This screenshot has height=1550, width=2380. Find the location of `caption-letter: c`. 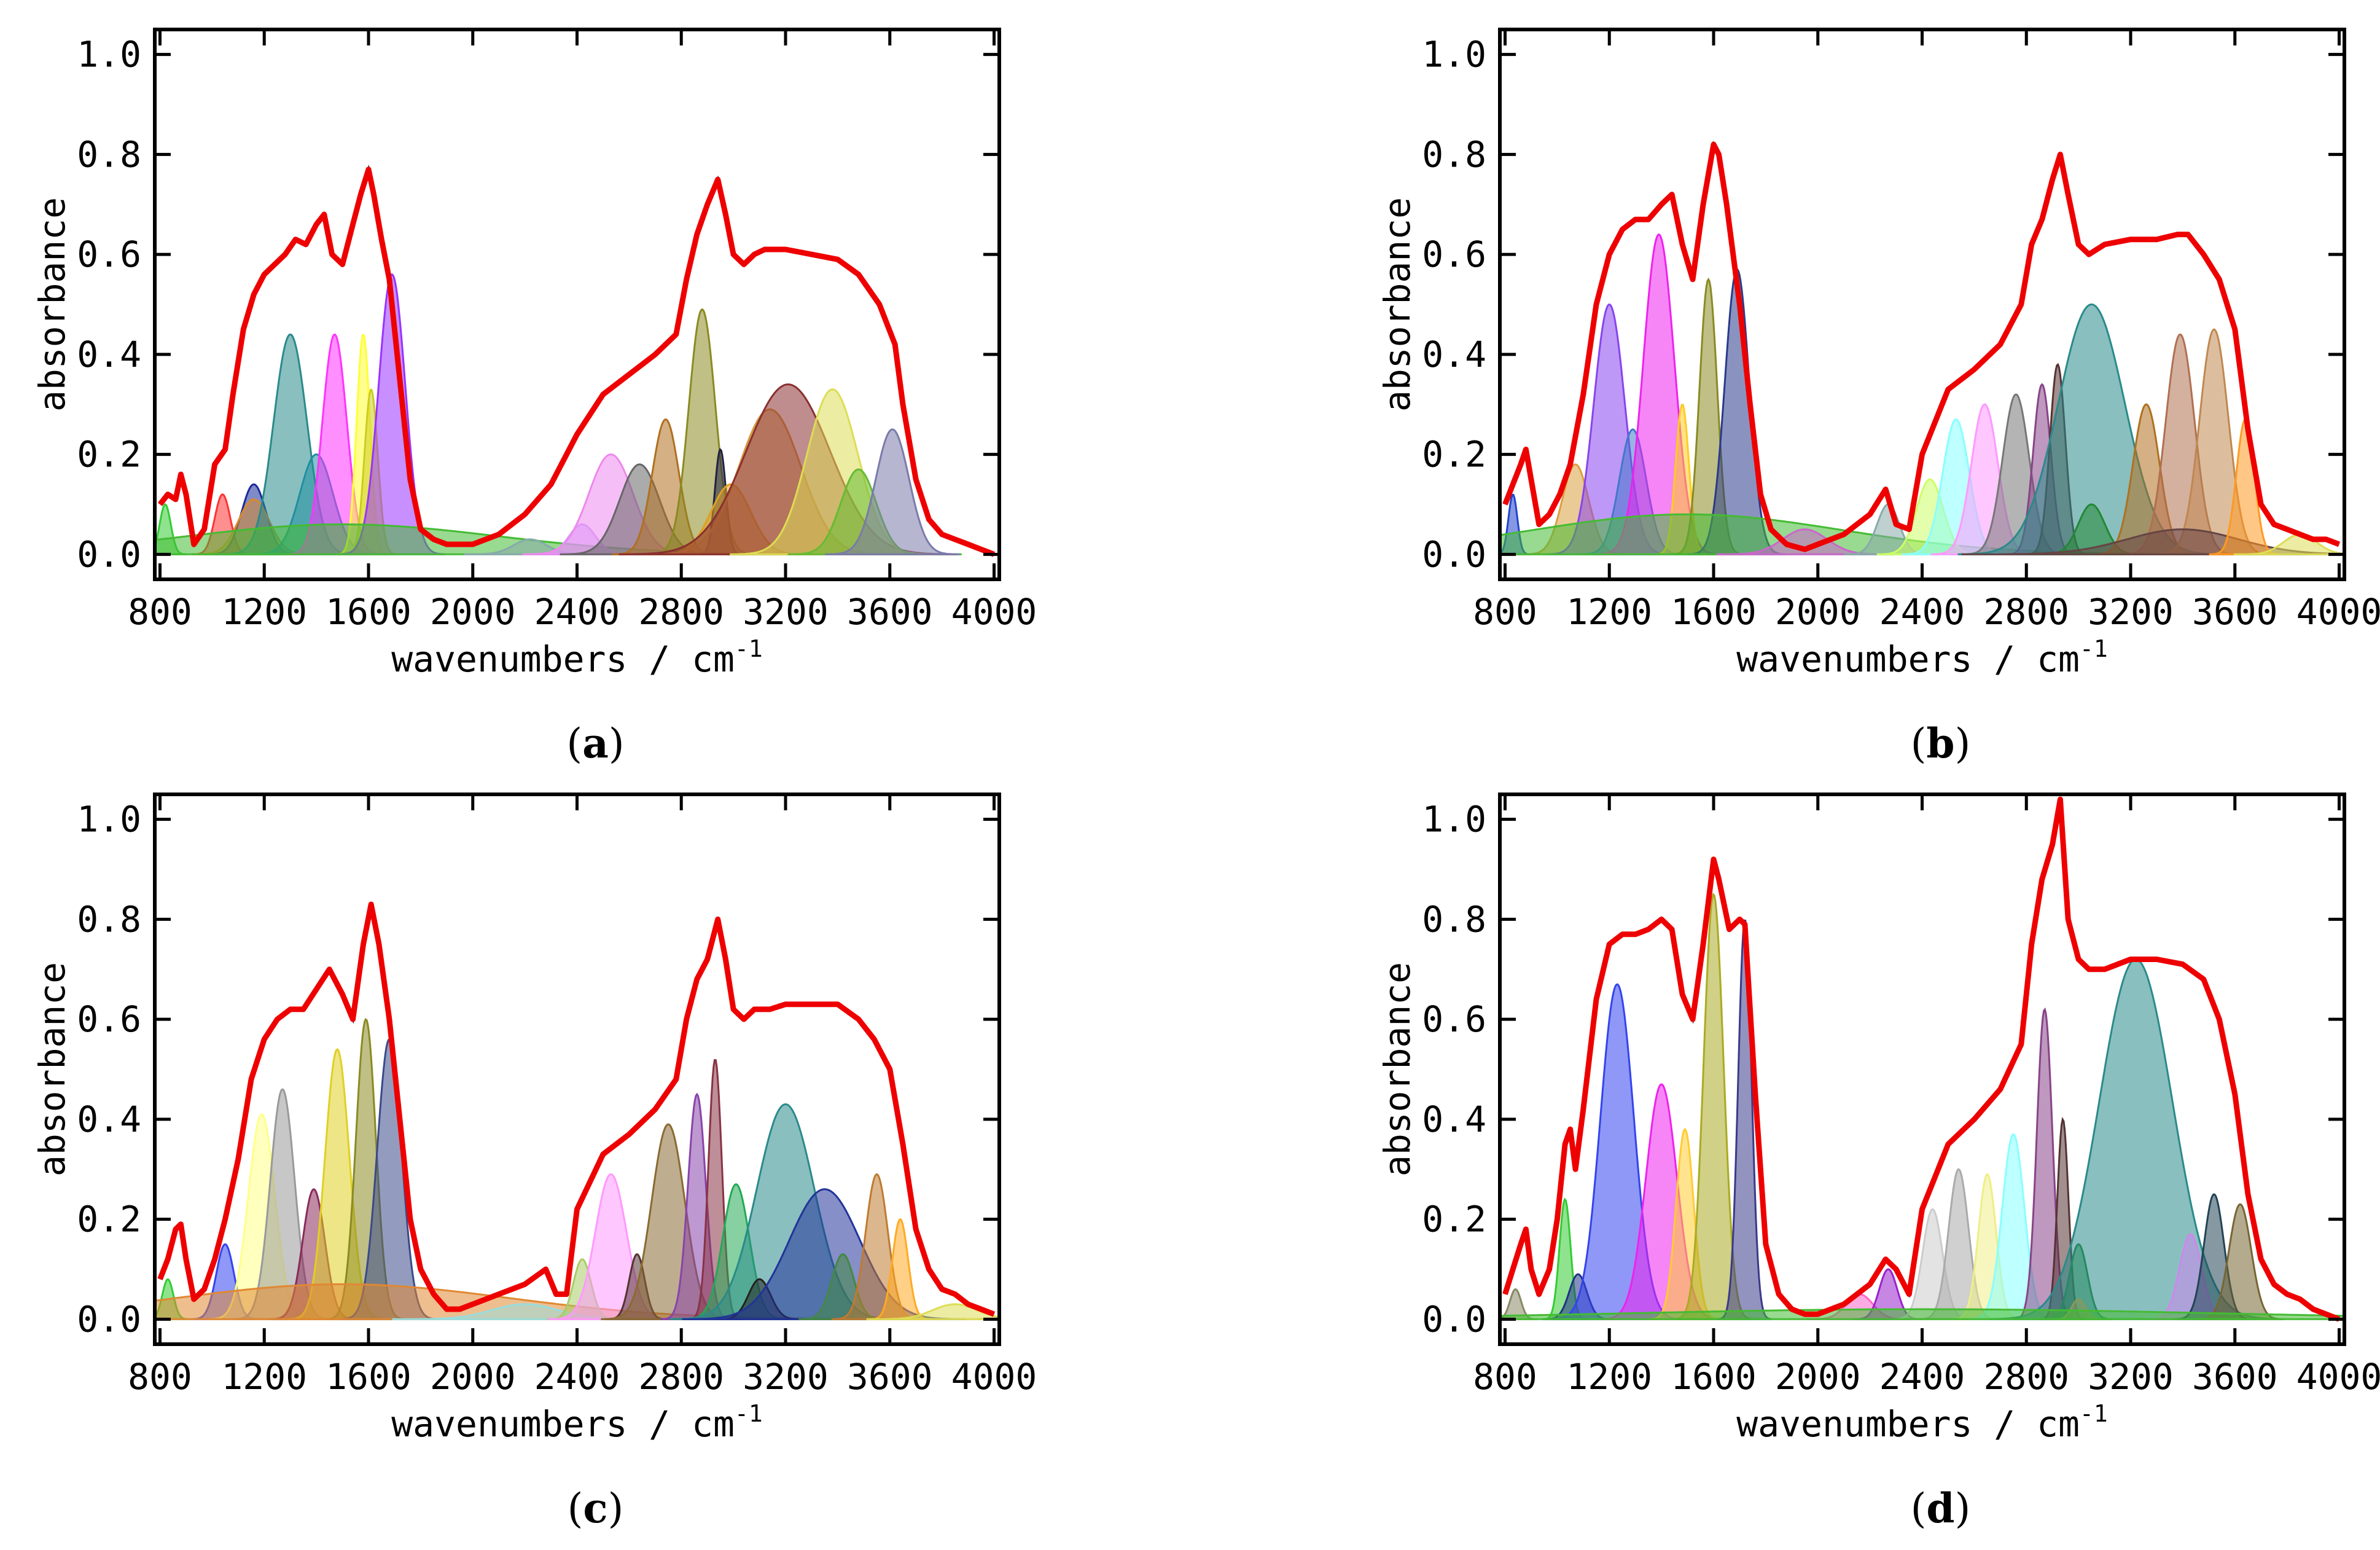

caption-letter: c is located at coordinates (595, 1508).